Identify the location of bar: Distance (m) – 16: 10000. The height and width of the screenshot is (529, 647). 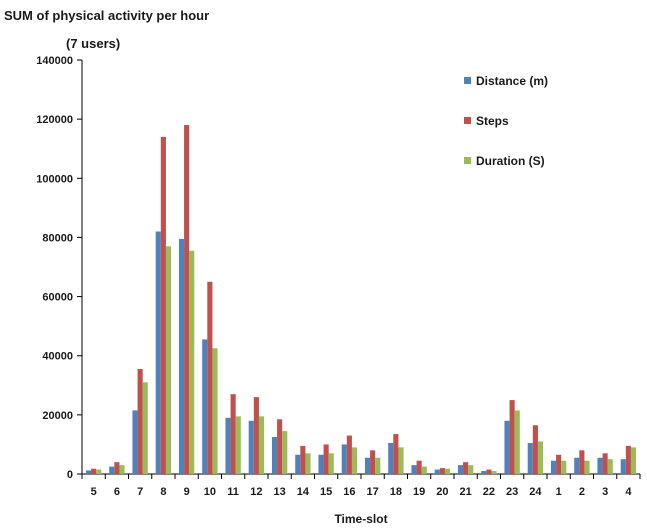
(344, 459).